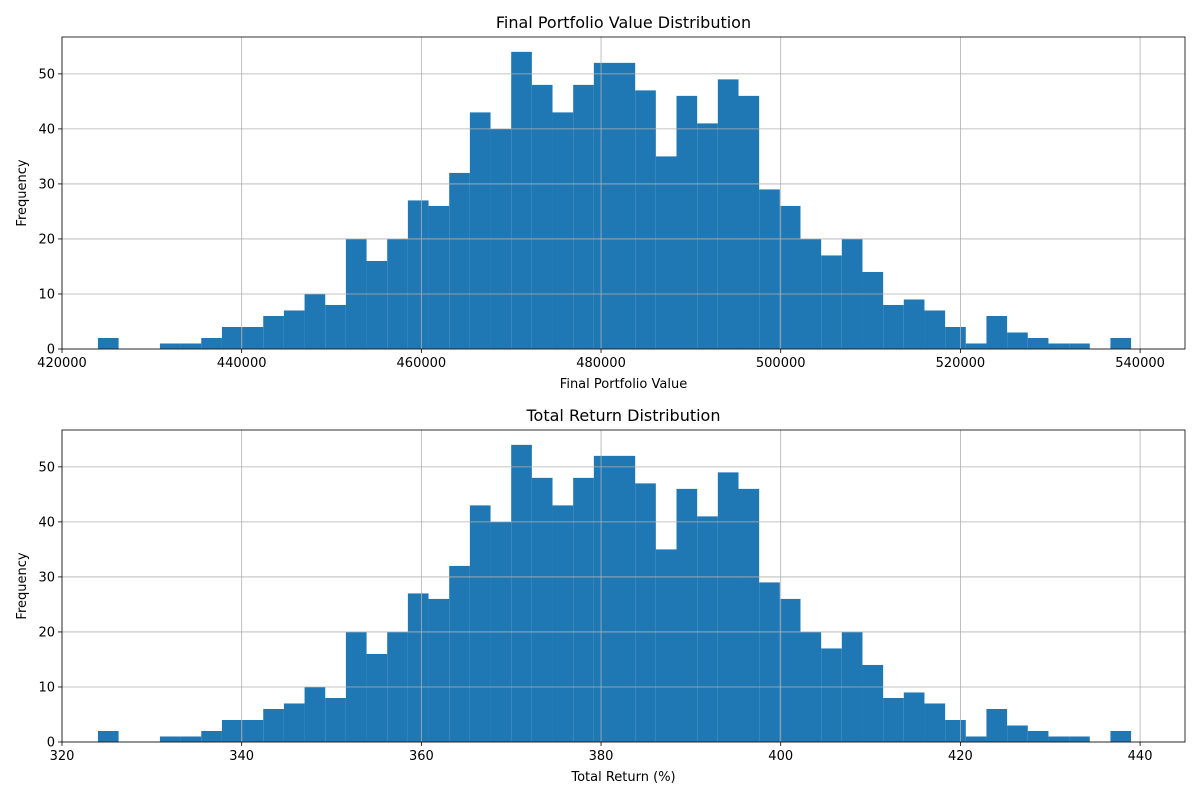  What do you see at coordinates (1140, 363) in the screenshot?
I see `x-tick-label: 540000` at bounding box center [1140, 363].